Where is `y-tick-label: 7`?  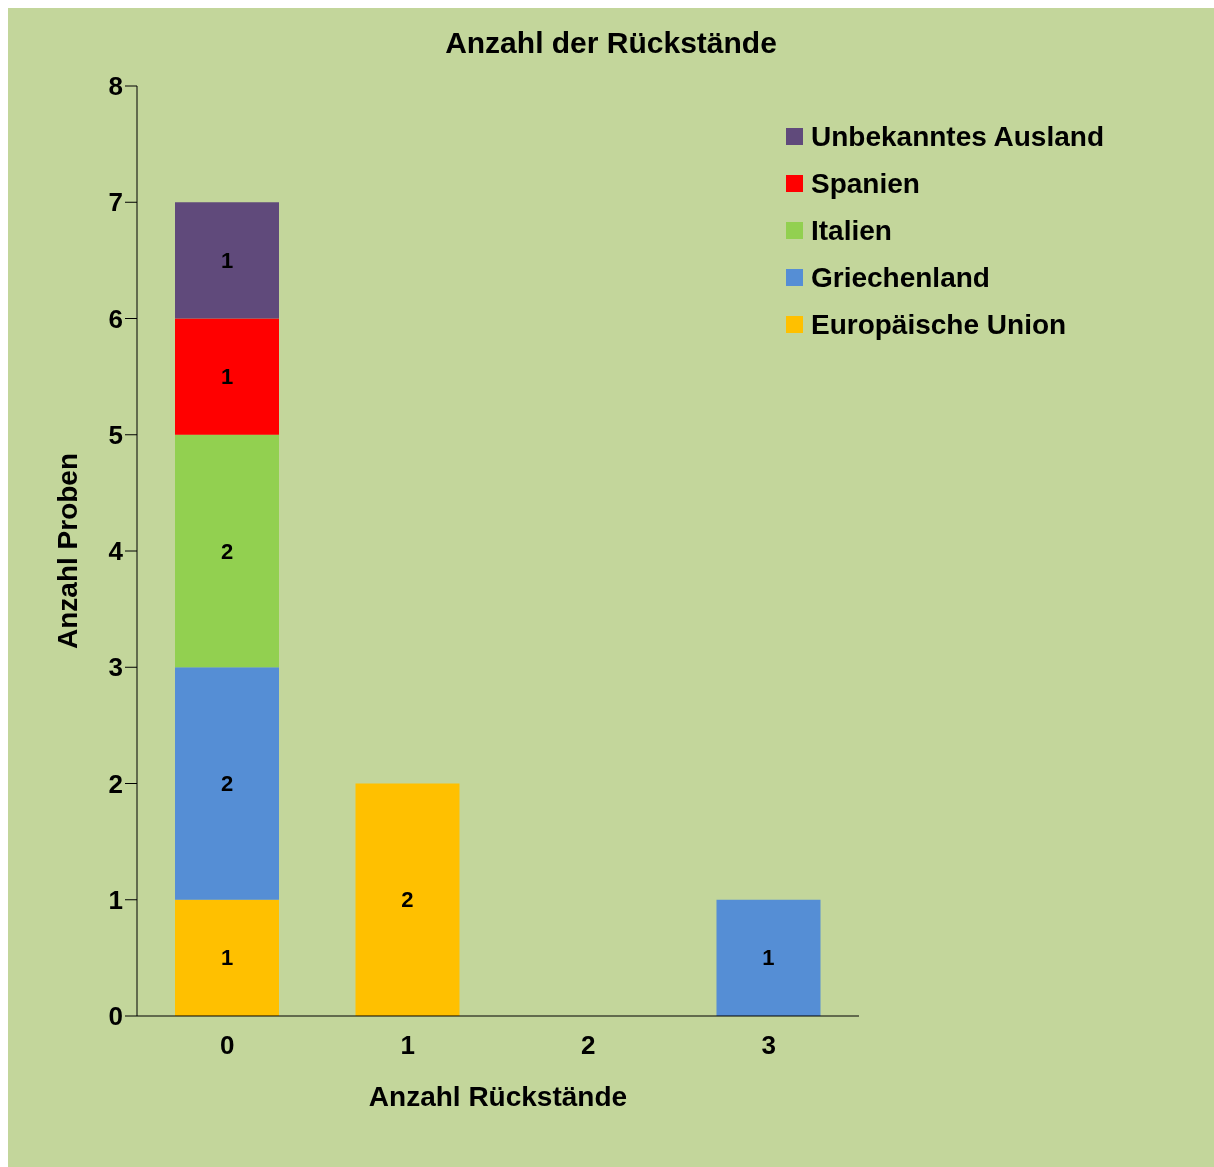
y-tick-label: 7 is located at coordinates (115, 202).